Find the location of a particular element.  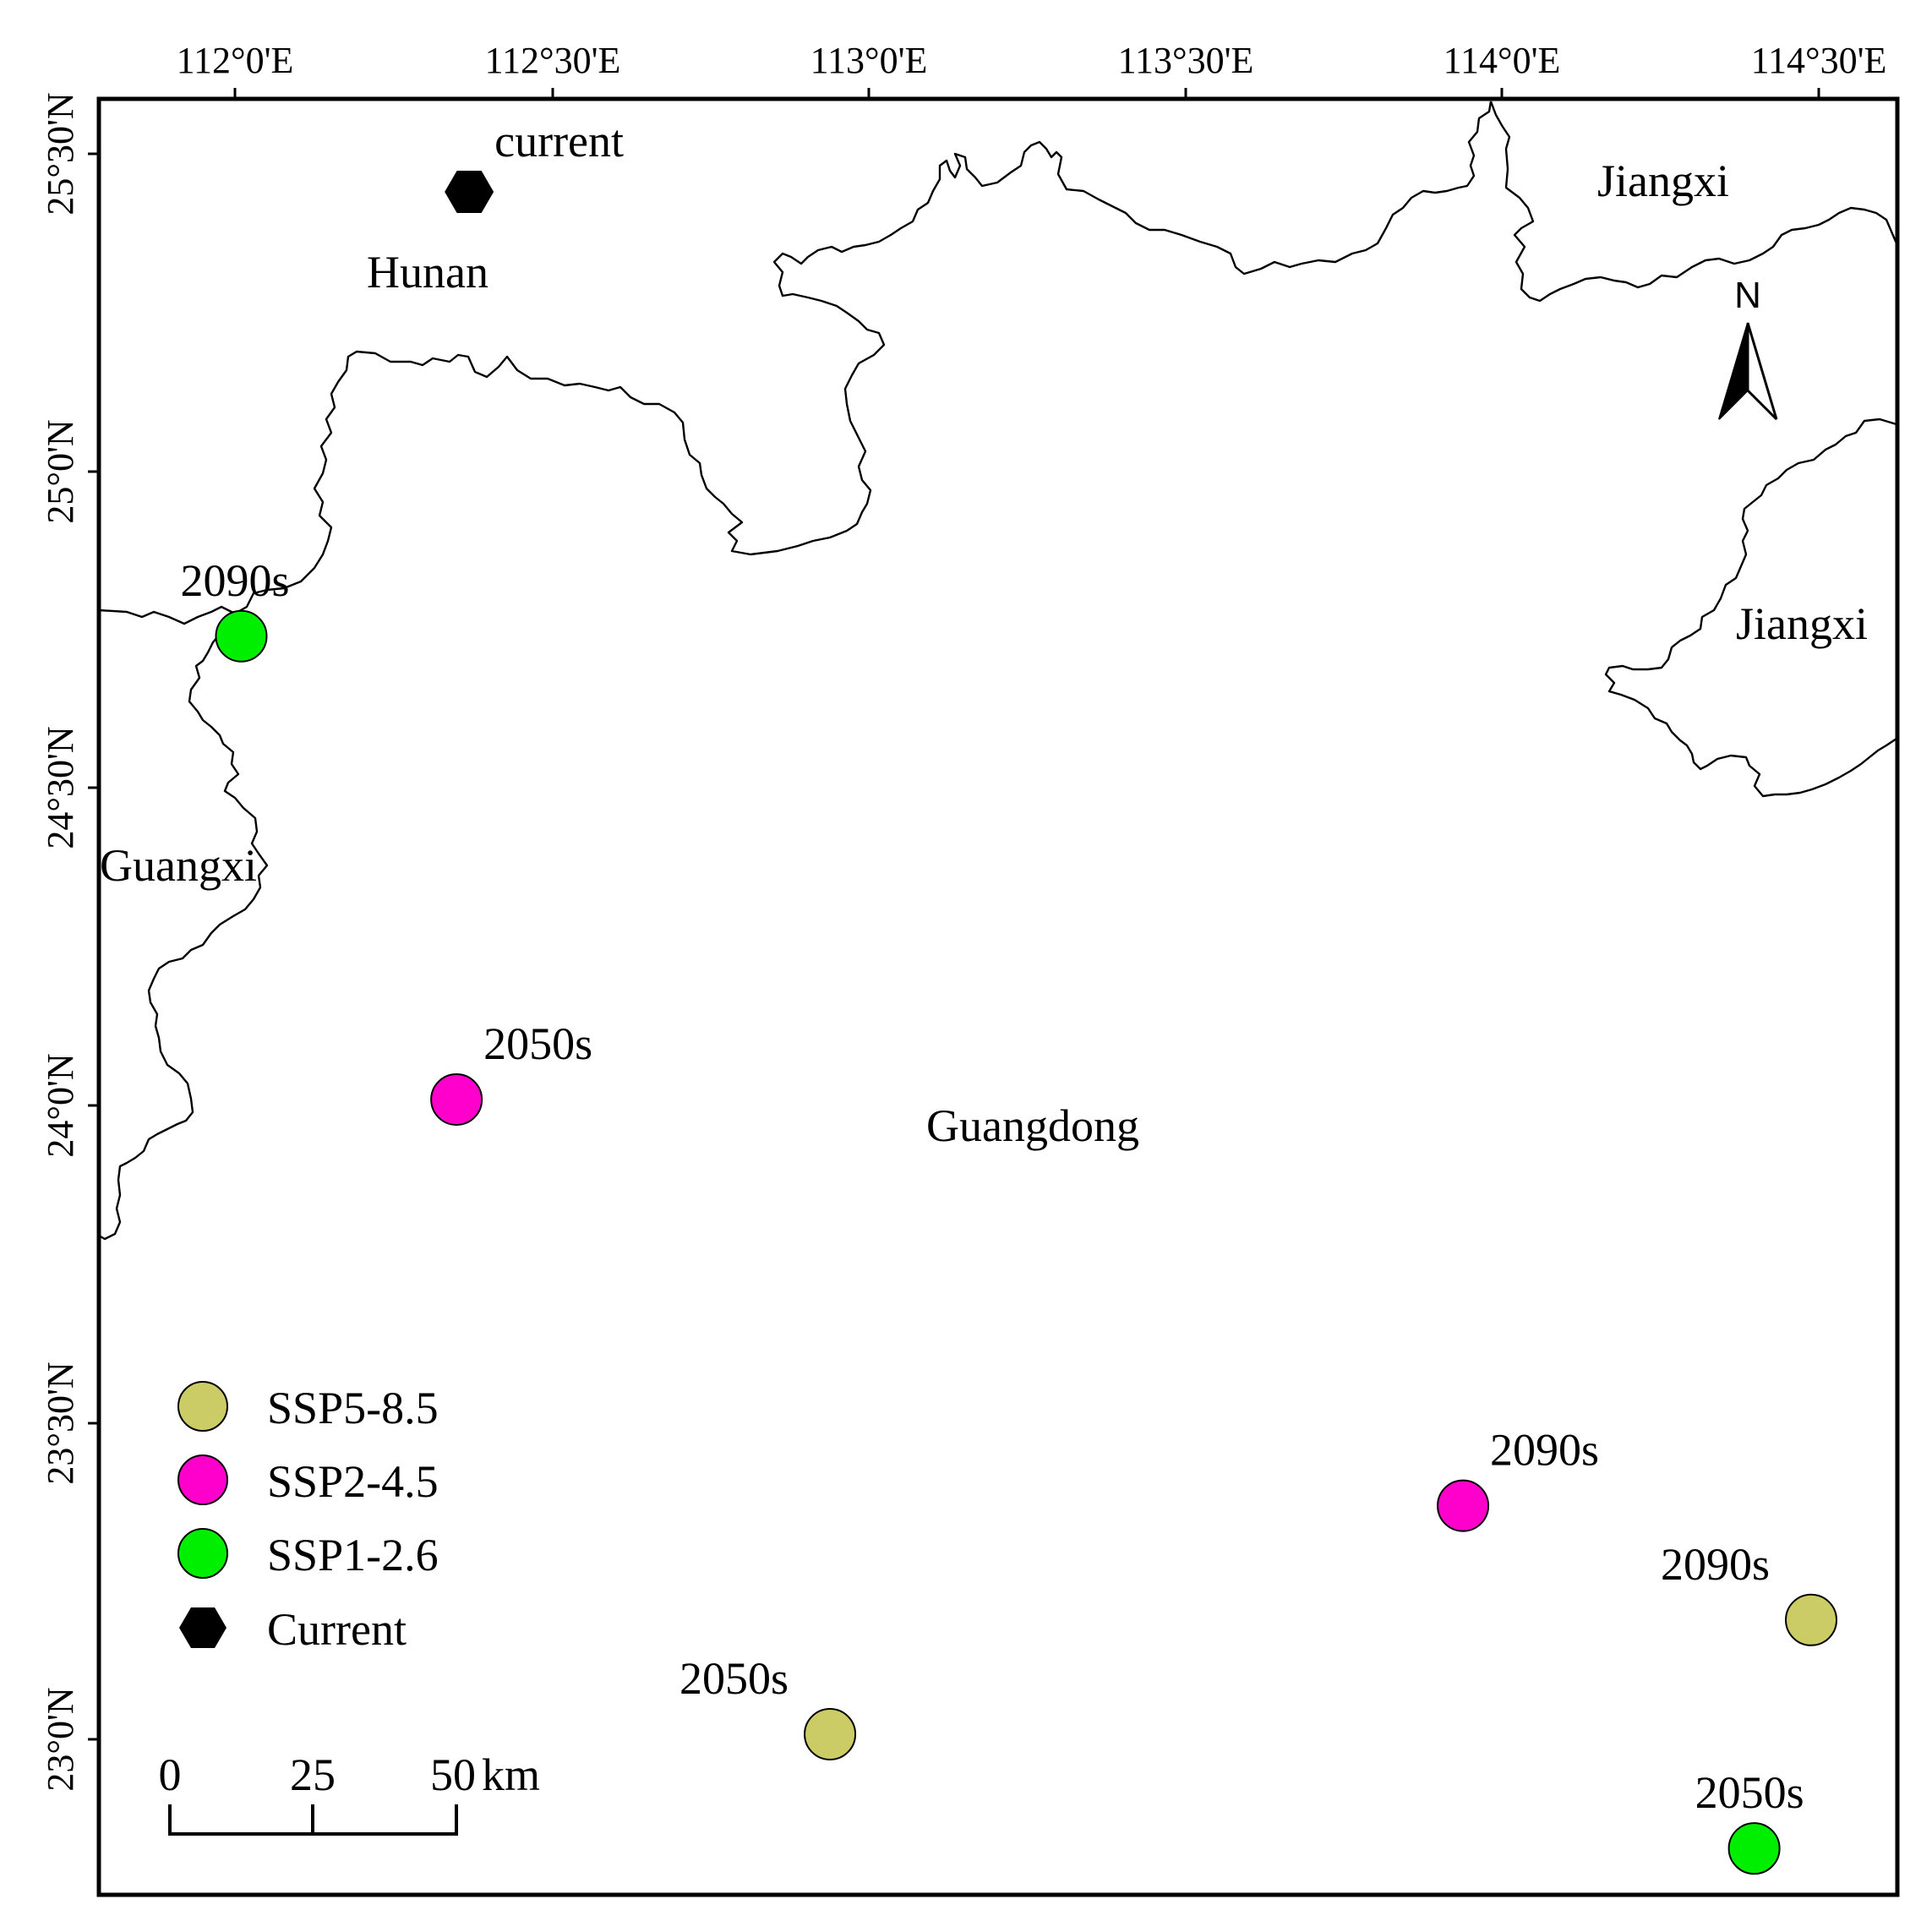

legend-swatch-ssp126 is located at coordinates (202, 1553).